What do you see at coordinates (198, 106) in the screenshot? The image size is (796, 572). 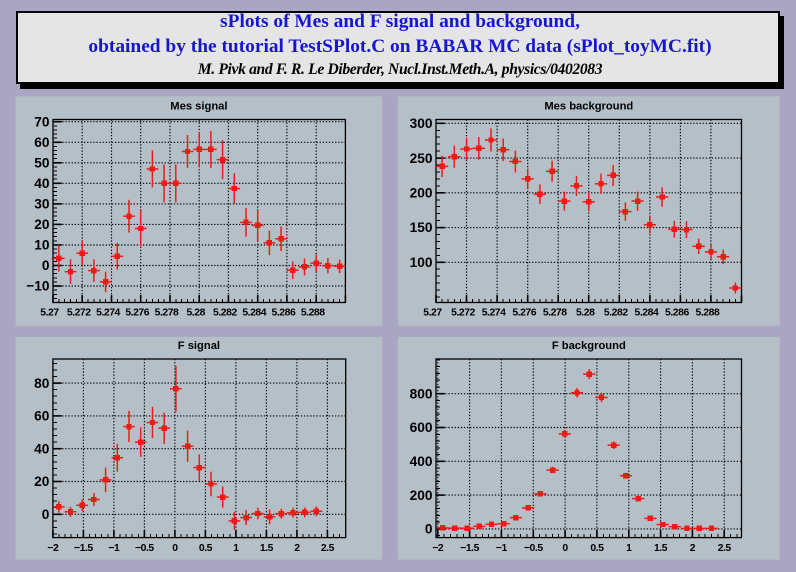 I see `svg-text: Mes signal` at bounding box center [198, 106].